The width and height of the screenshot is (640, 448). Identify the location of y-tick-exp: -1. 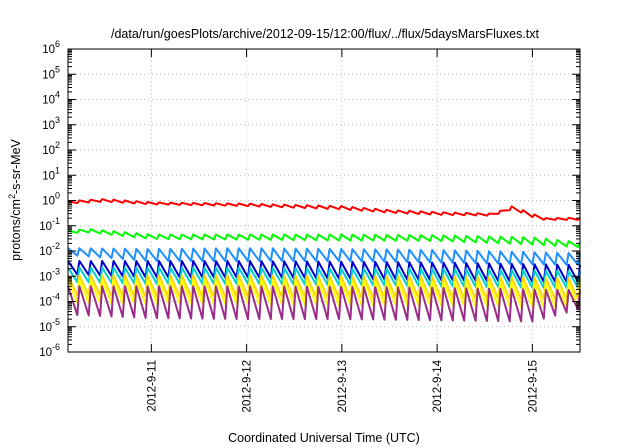
(56, 221).